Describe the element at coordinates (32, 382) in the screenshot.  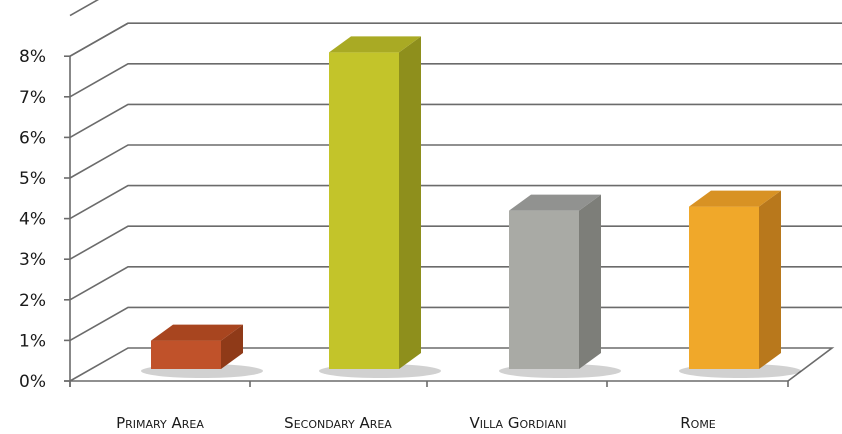
I see `y-tick-label: 0%` at that location.